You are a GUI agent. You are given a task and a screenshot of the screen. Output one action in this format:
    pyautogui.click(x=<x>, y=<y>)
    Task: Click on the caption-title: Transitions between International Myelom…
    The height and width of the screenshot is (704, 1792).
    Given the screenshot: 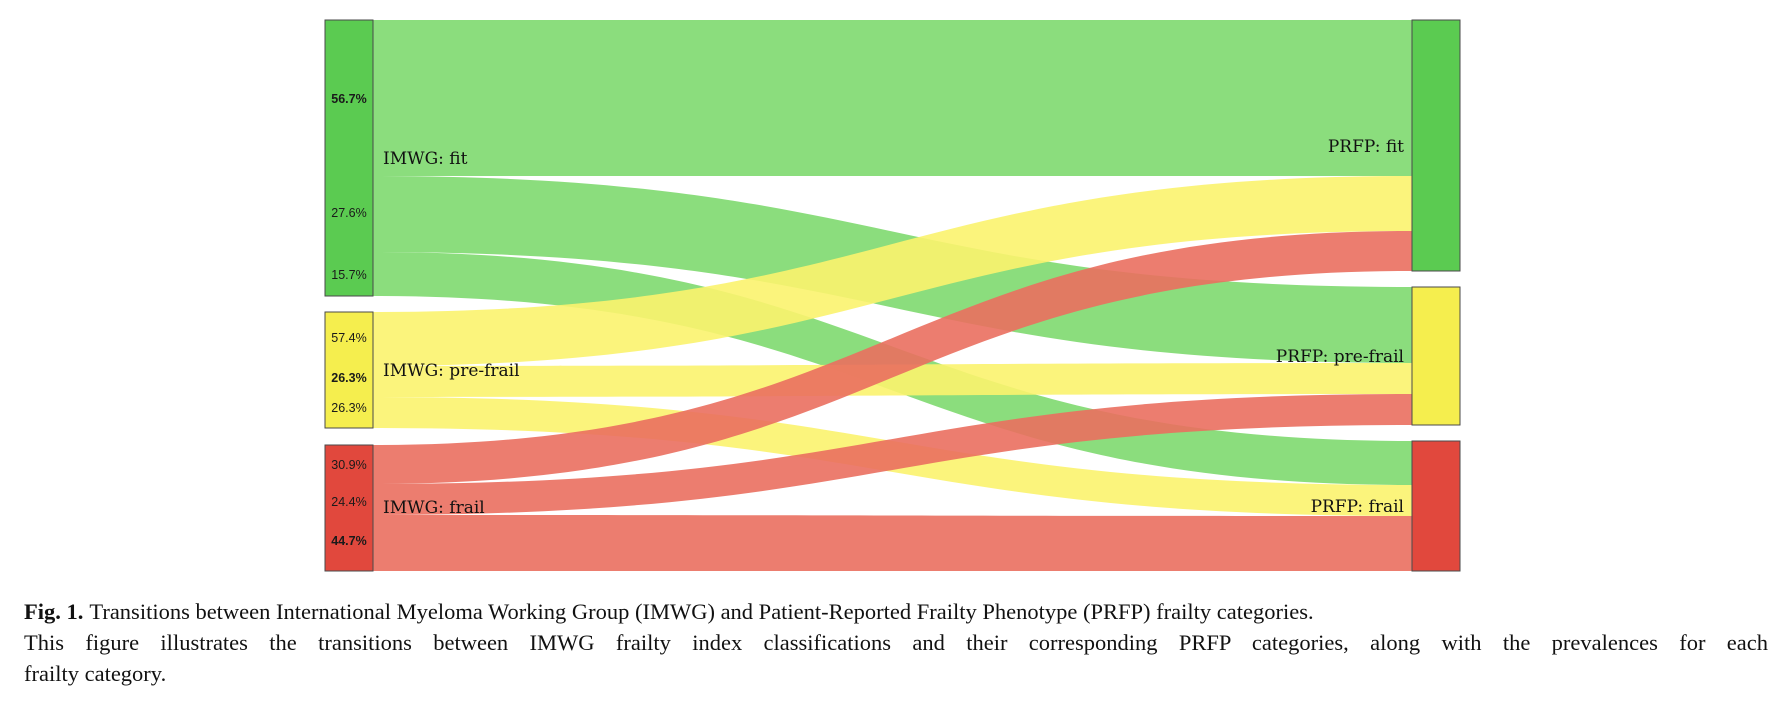 What is the action you would take?
    pyautogui.click(x=701, y=611)
    